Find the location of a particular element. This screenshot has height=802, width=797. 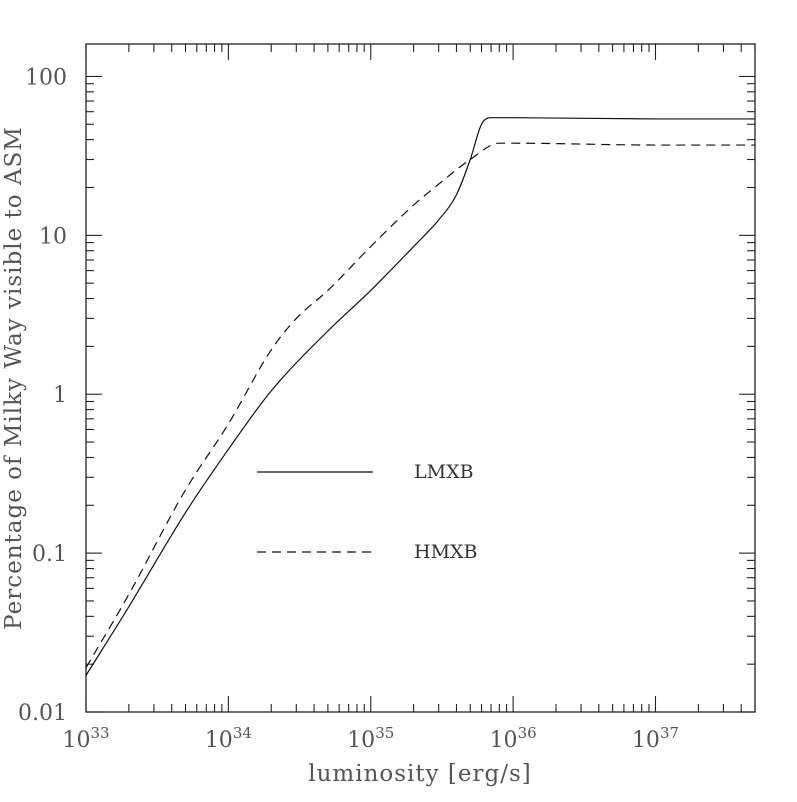

x-tick-labels: 1033 1034 1035 1036 1037 is located at coordinates (370, 738).